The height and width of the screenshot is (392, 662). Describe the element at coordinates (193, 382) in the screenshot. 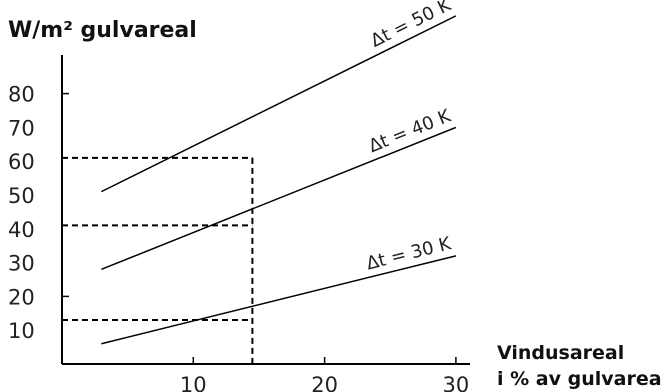

I see `x-tick-label: 10` at that location.